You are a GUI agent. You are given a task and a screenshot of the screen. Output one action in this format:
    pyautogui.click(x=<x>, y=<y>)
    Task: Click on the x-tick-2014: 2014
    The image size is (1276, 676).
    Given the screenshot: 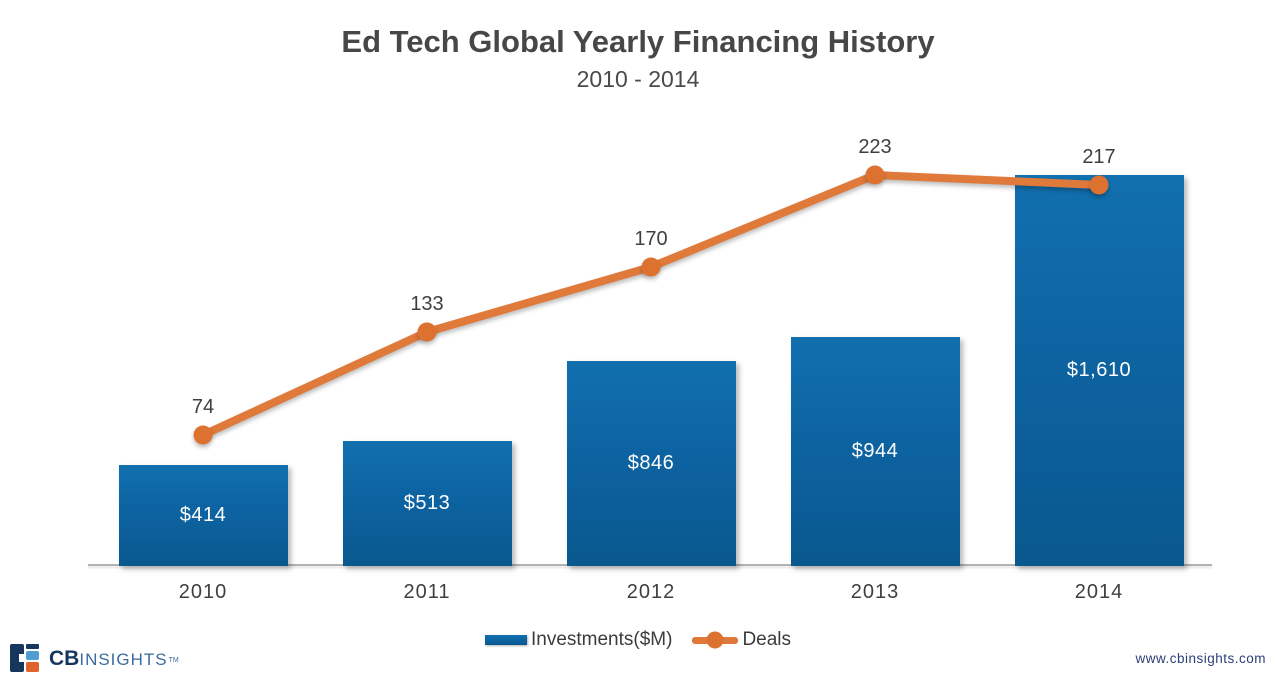 What is the action you would take?
    pyautogui.click(x=1099, y=592)
    